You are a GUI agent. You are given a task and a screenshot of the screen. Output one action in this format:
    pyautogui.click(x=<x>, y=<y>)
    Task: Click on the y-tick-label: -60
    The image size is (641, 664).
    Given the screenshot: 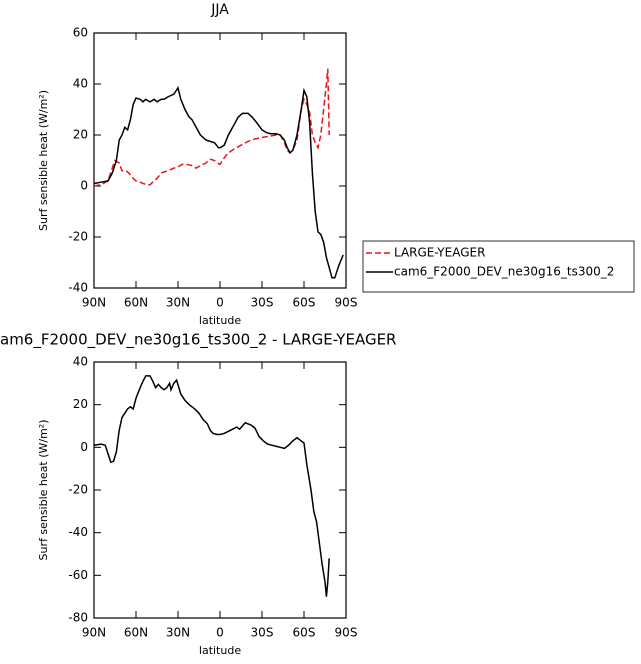 What is the action you would take?
    pyautogui.click(x=78, y=575)
    